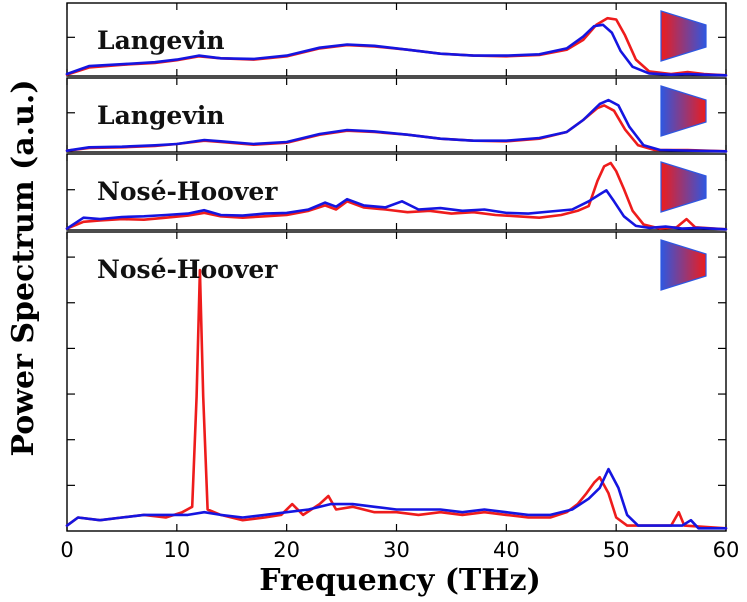 The image size is (747, 602). I want to click on panel-3: Nosé-Hoover, so click(396, 192).